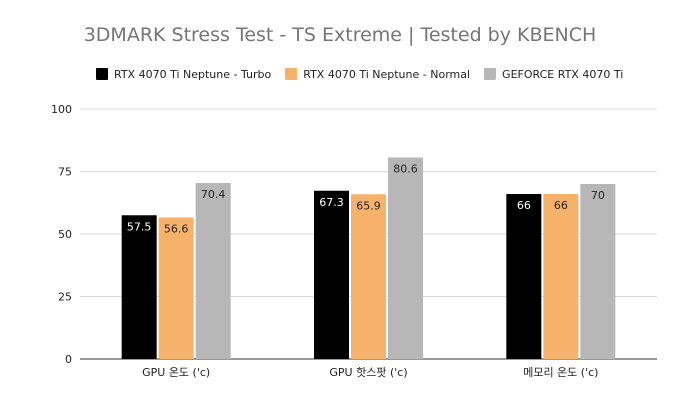  What do you see at coordinates (176, 372) in the screenshot?
I see `x-tick-label: GPU 온도 ('c)` at bounding box center [176, 372].